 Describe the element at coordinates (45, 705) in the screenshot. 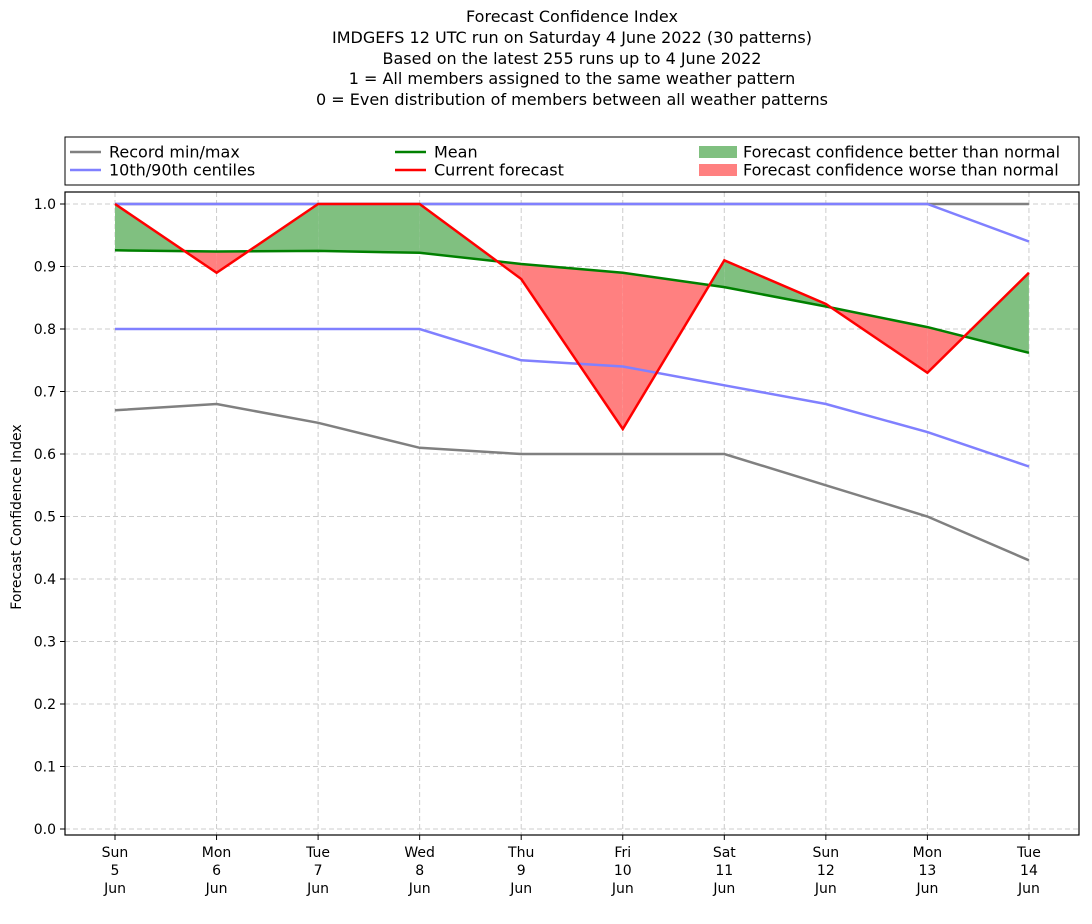

I see `y-tick-label: 0.2` at that location.